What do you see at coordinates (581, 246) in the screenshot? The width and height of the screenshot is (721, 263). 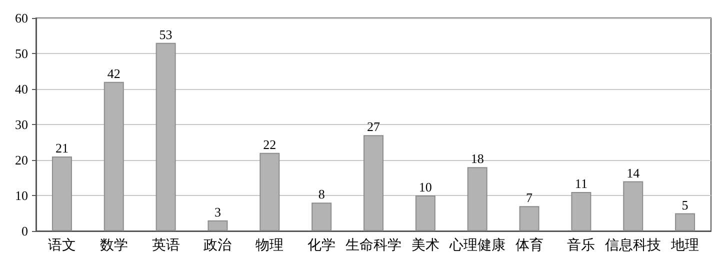 I see `x-tick-label: 音乐` at bounding box center [581, 246].